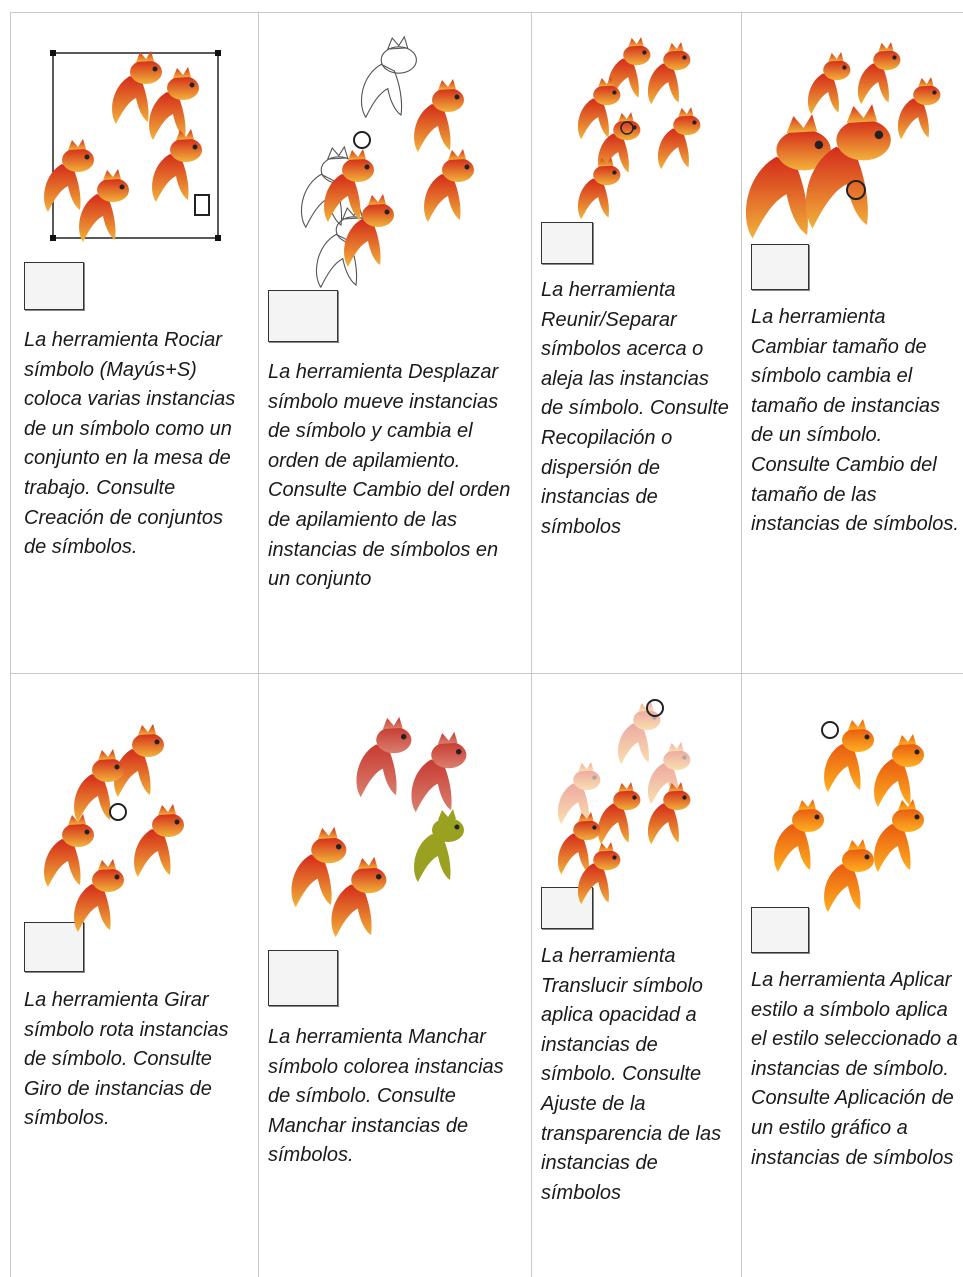  Describe the element at coordinates (10, 644) in the screenshot. I see `col-divider` at that location.